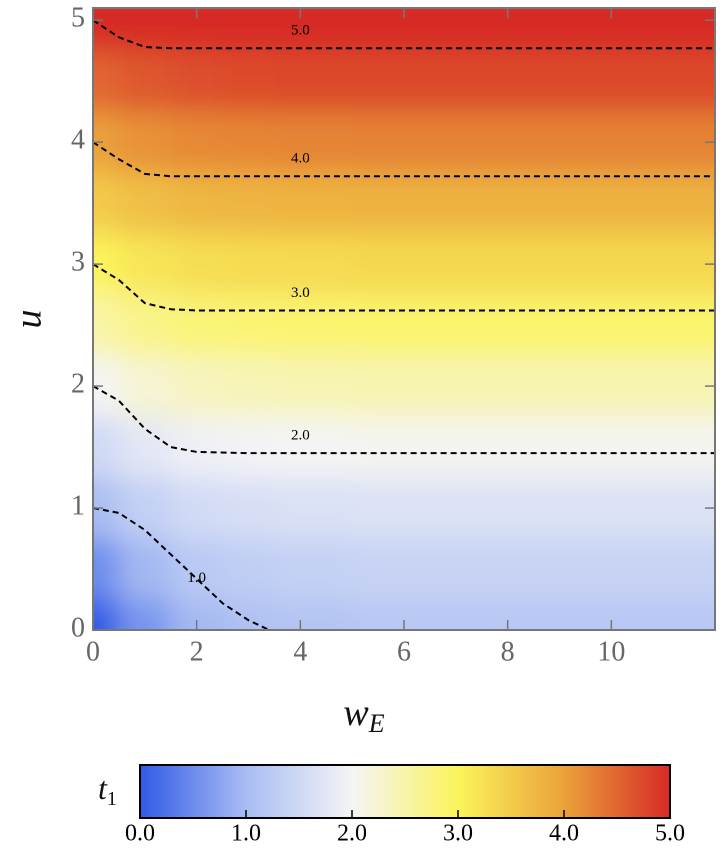 Image resolution: width=720 pixels, height=860 pixels. Describe the element at coordinates (78, 384) in the screenshot. I see `y-tick-label: 2` at that location.